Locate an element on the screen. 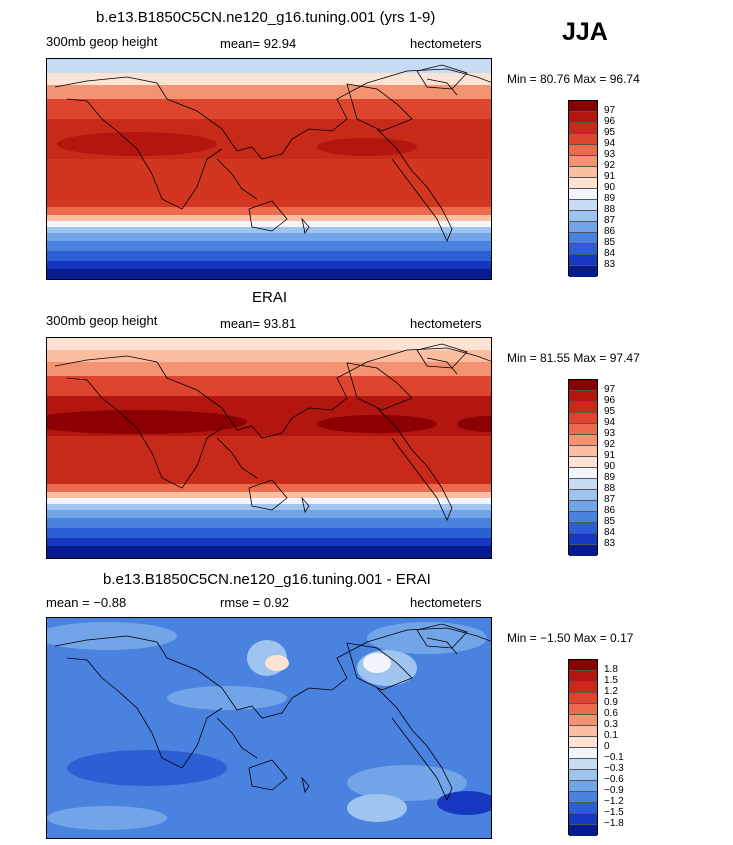 The image size is (733, 845). panel-2-colorbar-label: 85 is located at coordinates (610, 521).